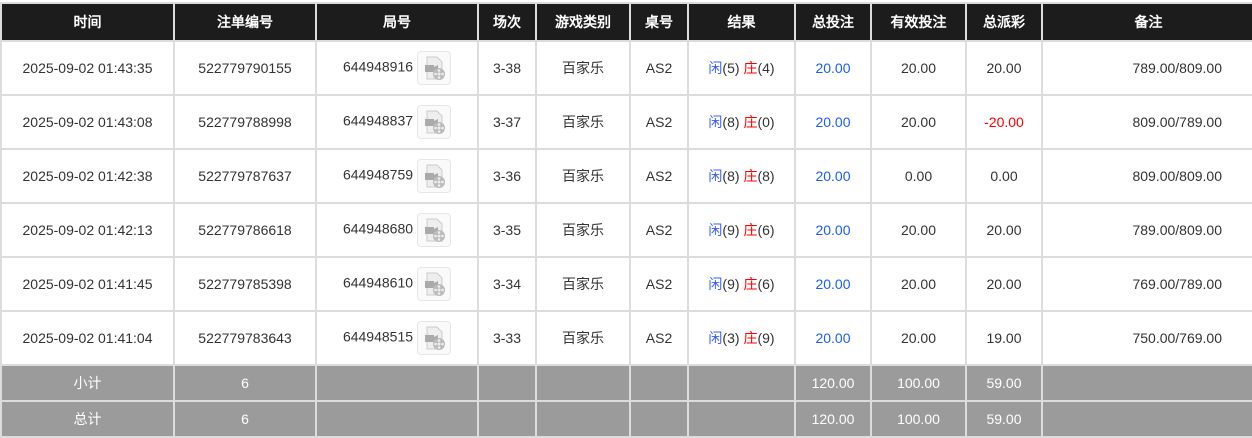  I want to click on summary-valid-bet: 100.00, so click(918, 419).